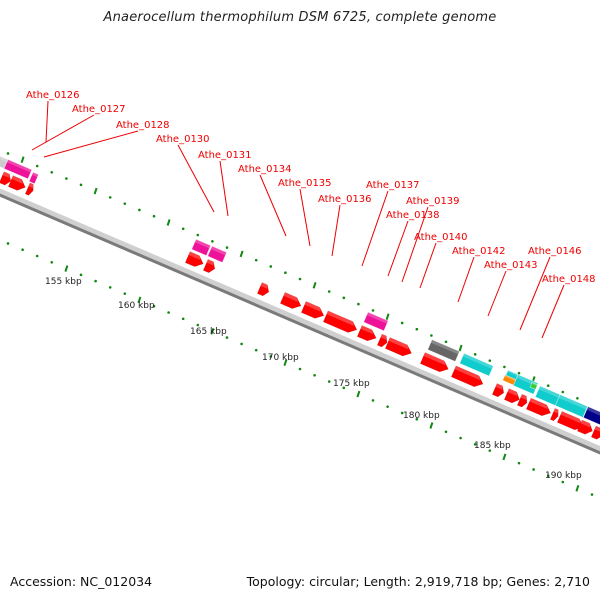 Image resolution: width=600 pixels, height=600 pixels. I want to click on feature-navy-shape, so click(591, 416).